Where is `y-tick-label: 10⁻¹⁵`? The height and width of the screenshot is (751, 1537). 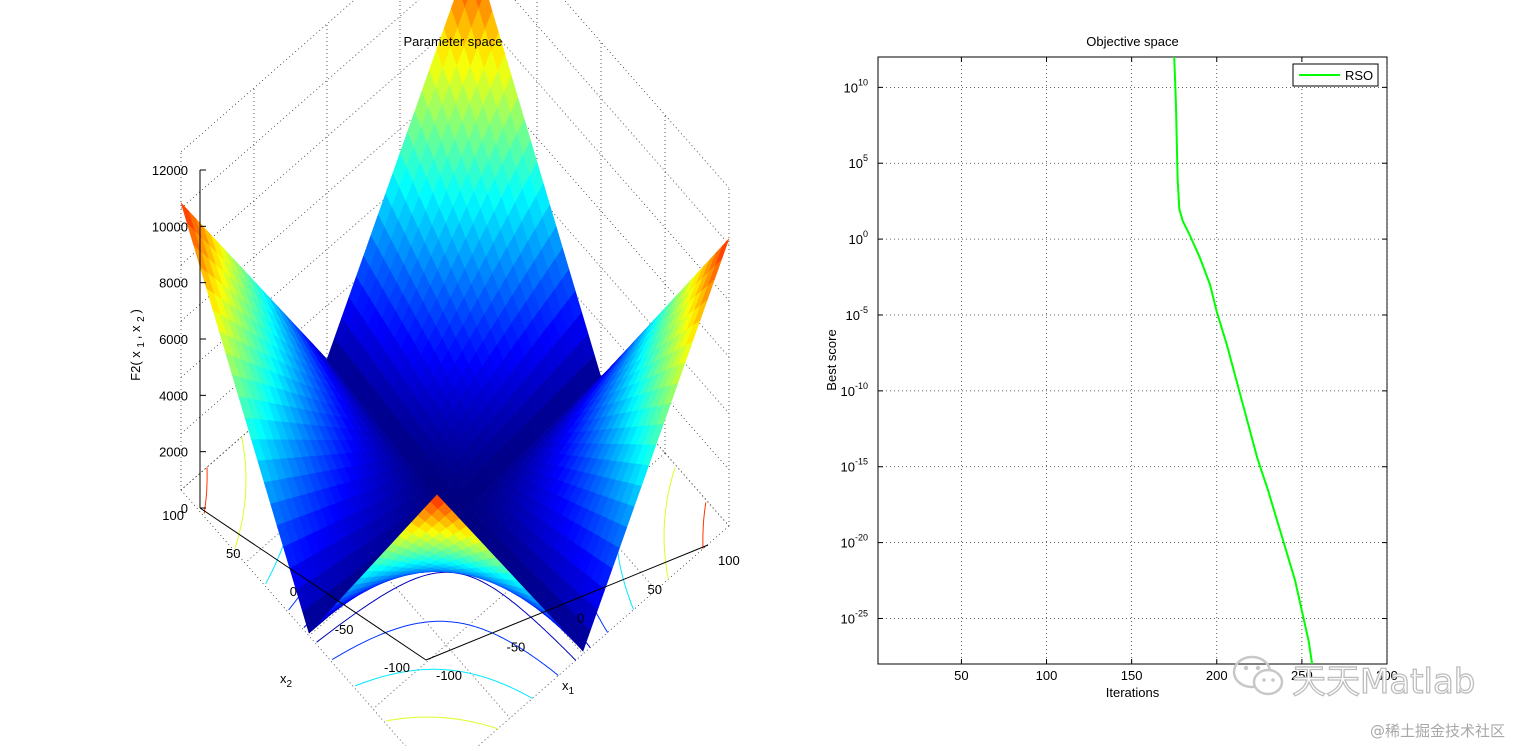 y-tick-label: 10⁻¹⁵ is located at coordinates (854, 466).